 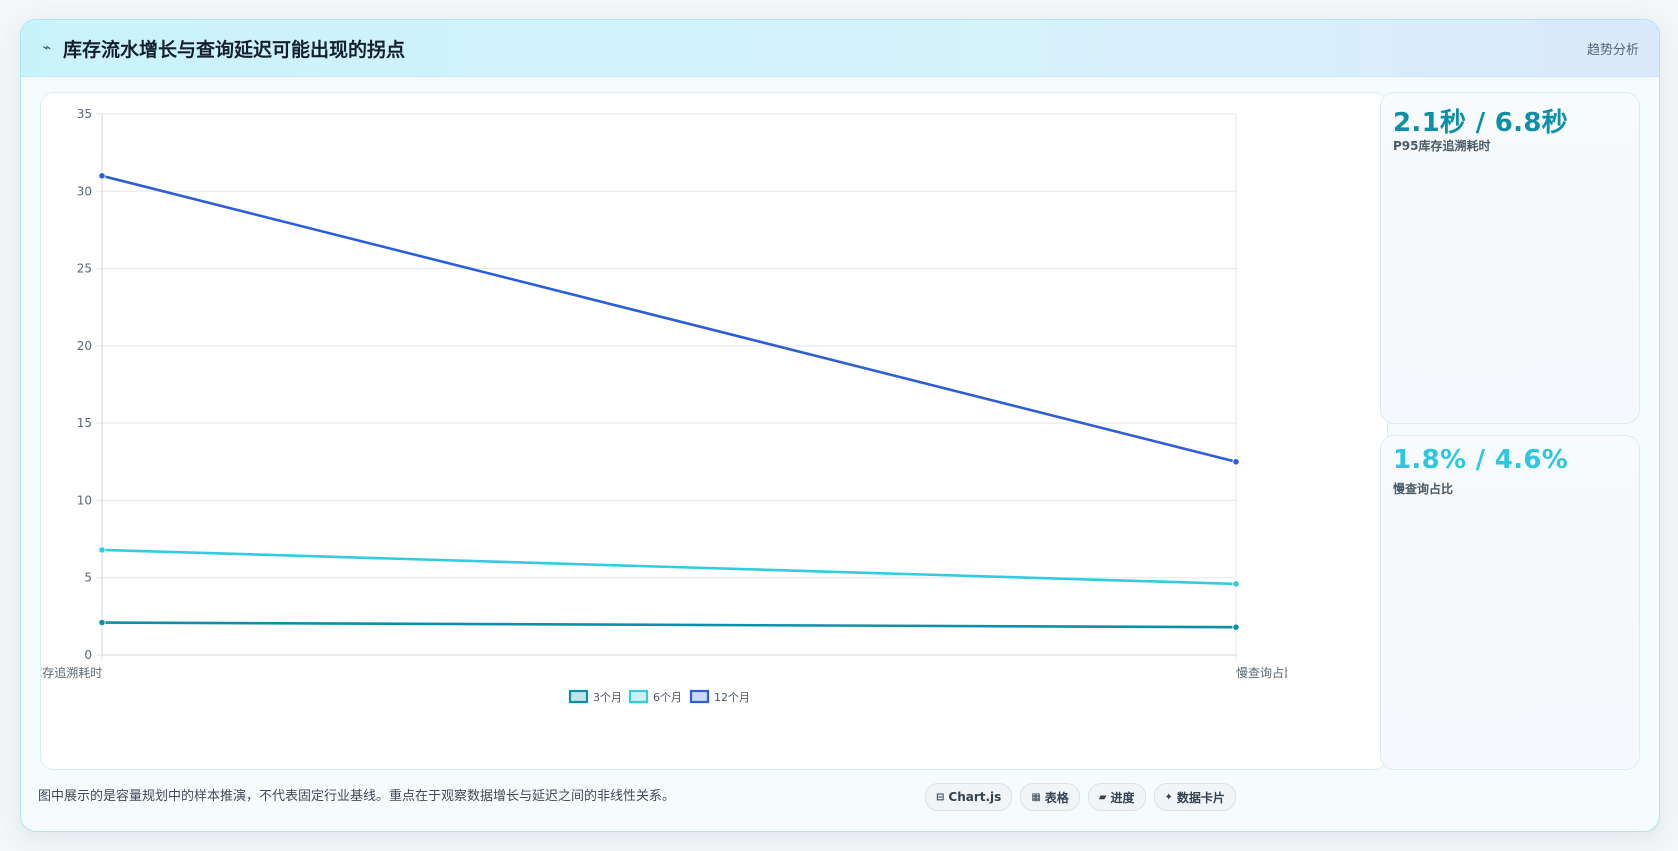 What do you see at coordinates (1261, 672) in the screenshot?
I see `x-tick-label: 慢查询占比` at bounding box center [1261, 672].